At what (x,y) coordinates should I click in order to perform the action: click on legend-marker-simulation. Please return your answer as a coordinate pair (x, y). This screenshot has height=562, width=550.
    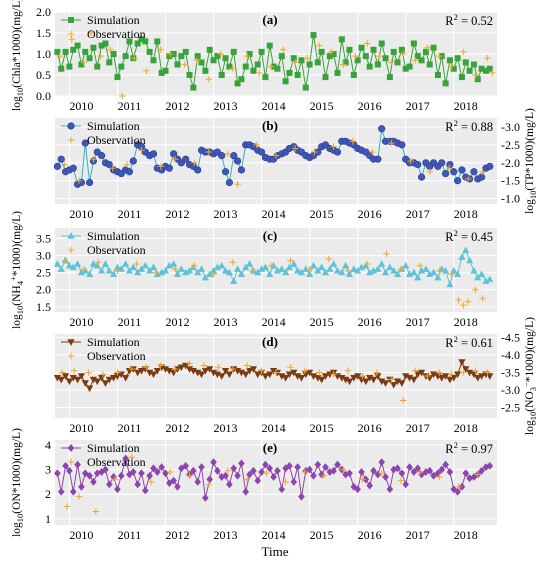
    Looking at the image, I should click on (71, 448).